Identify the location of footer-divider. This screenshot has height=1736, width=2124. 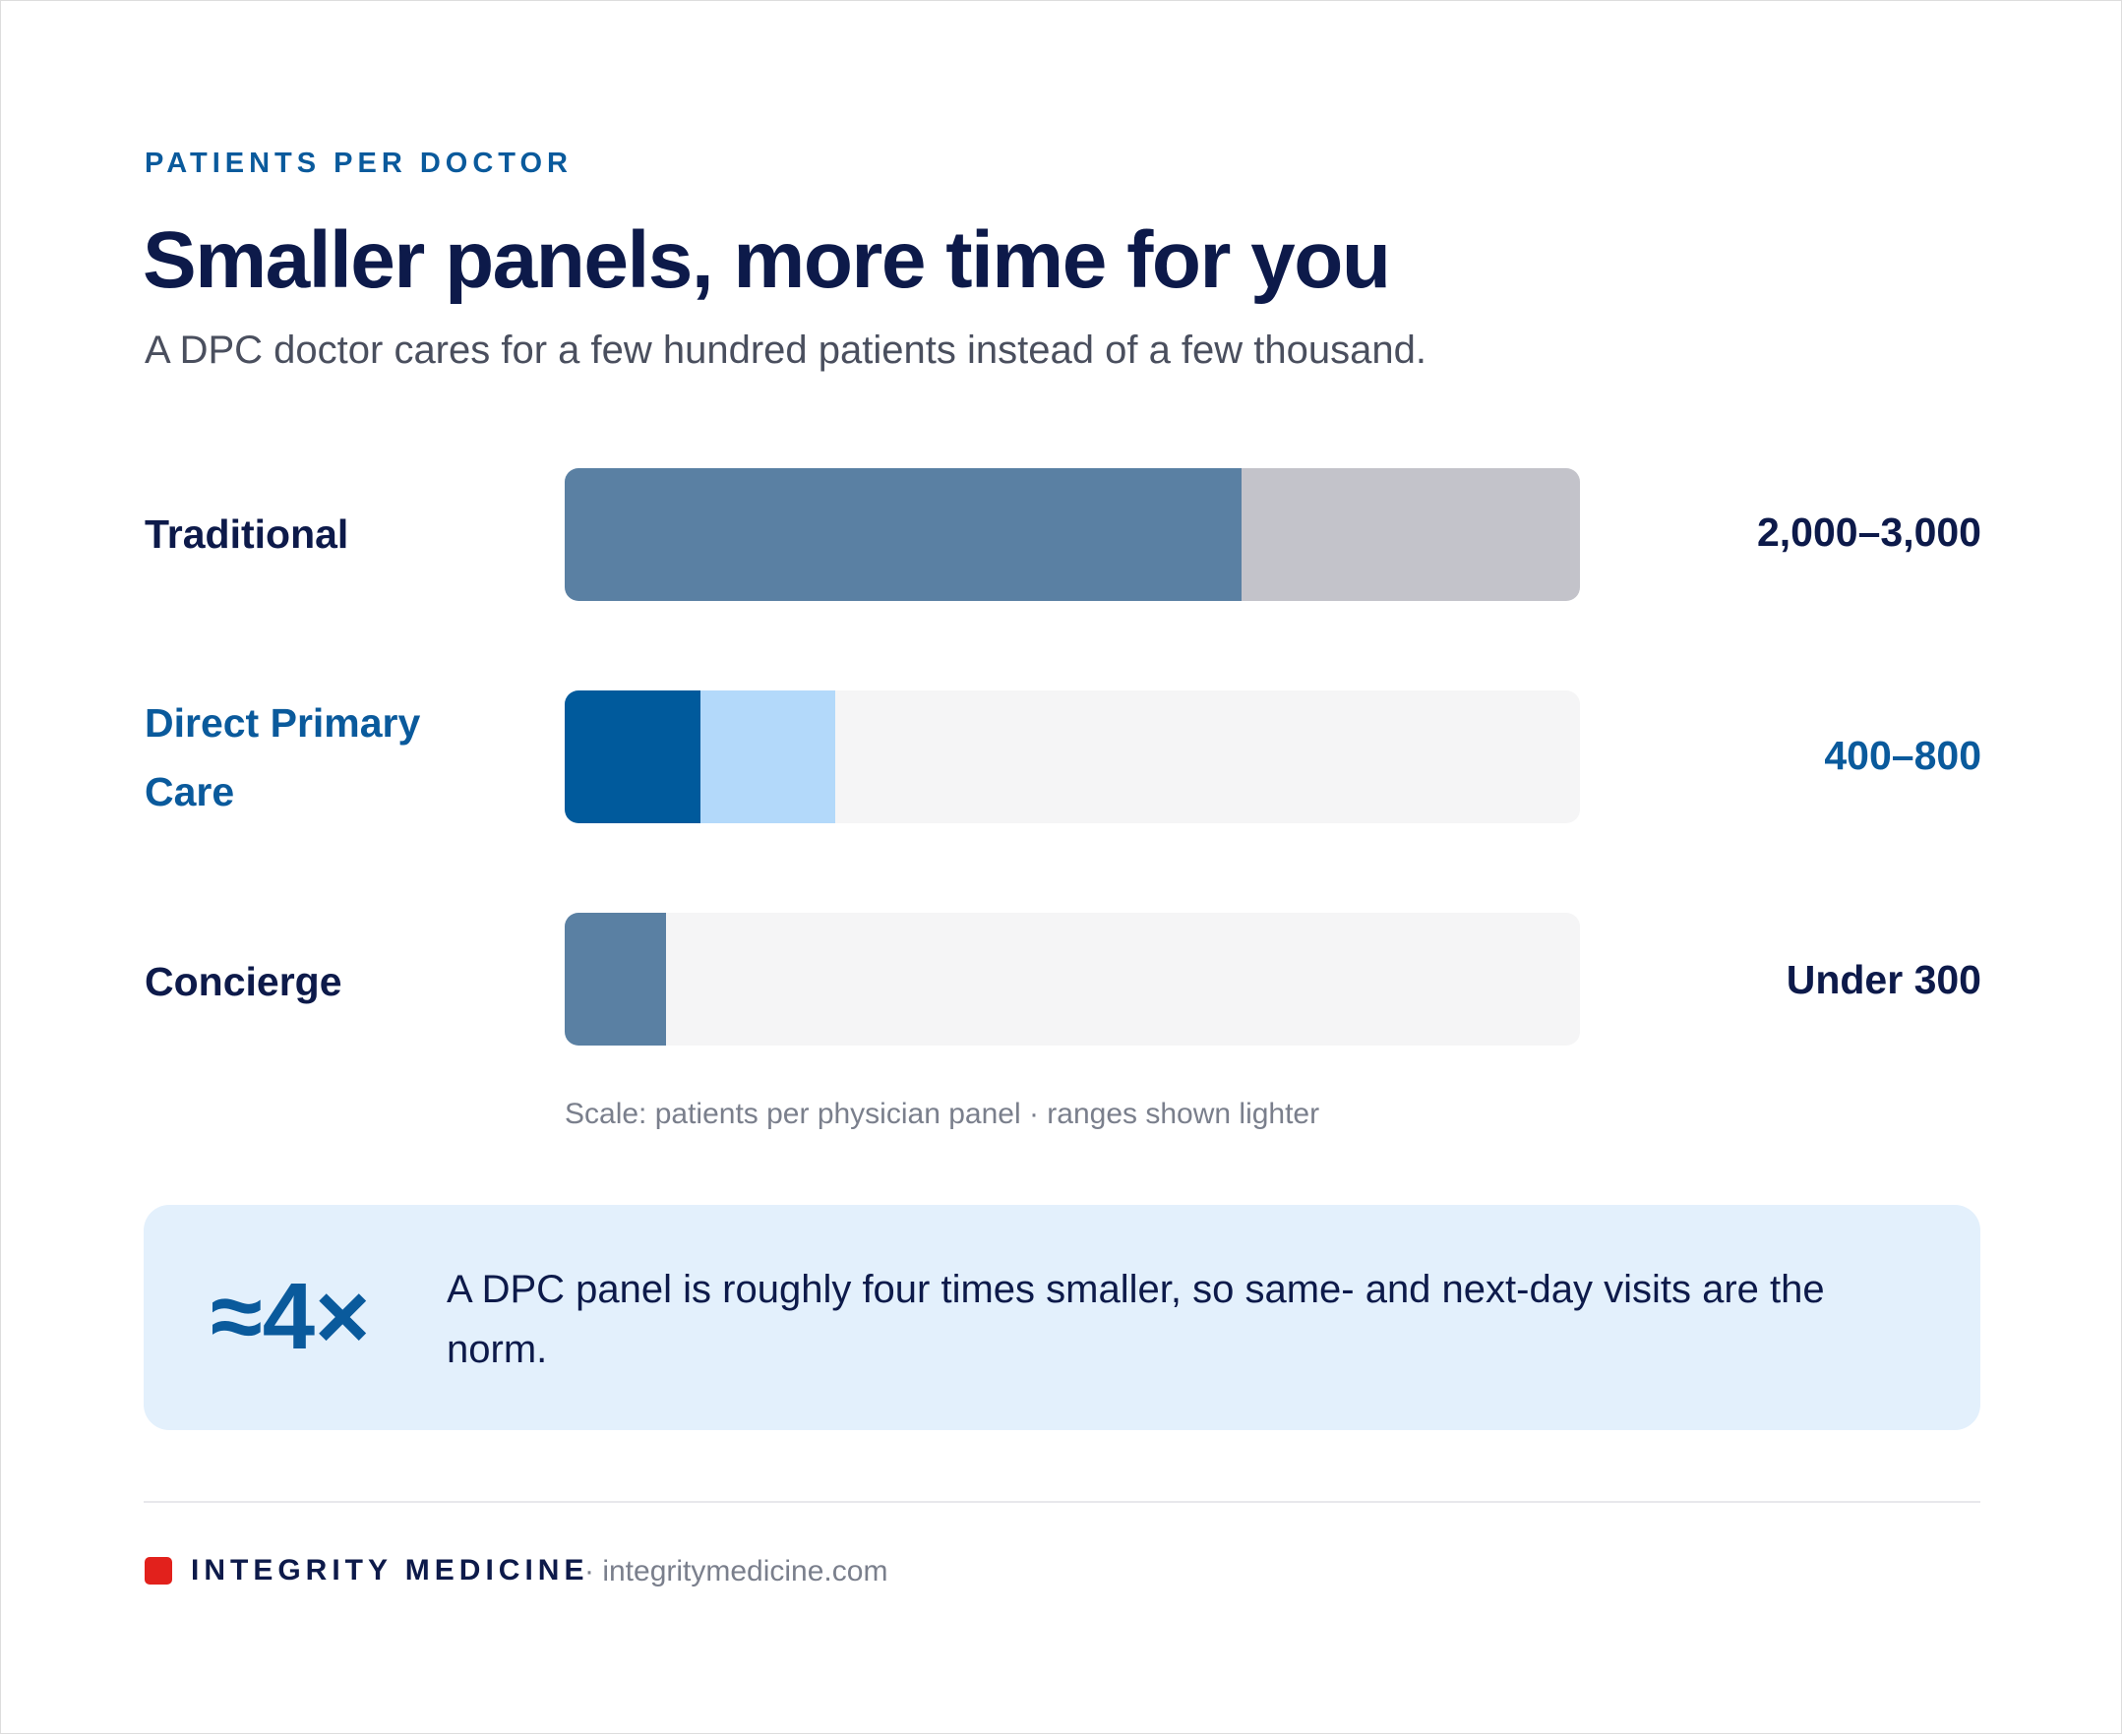
(1062, 1502).